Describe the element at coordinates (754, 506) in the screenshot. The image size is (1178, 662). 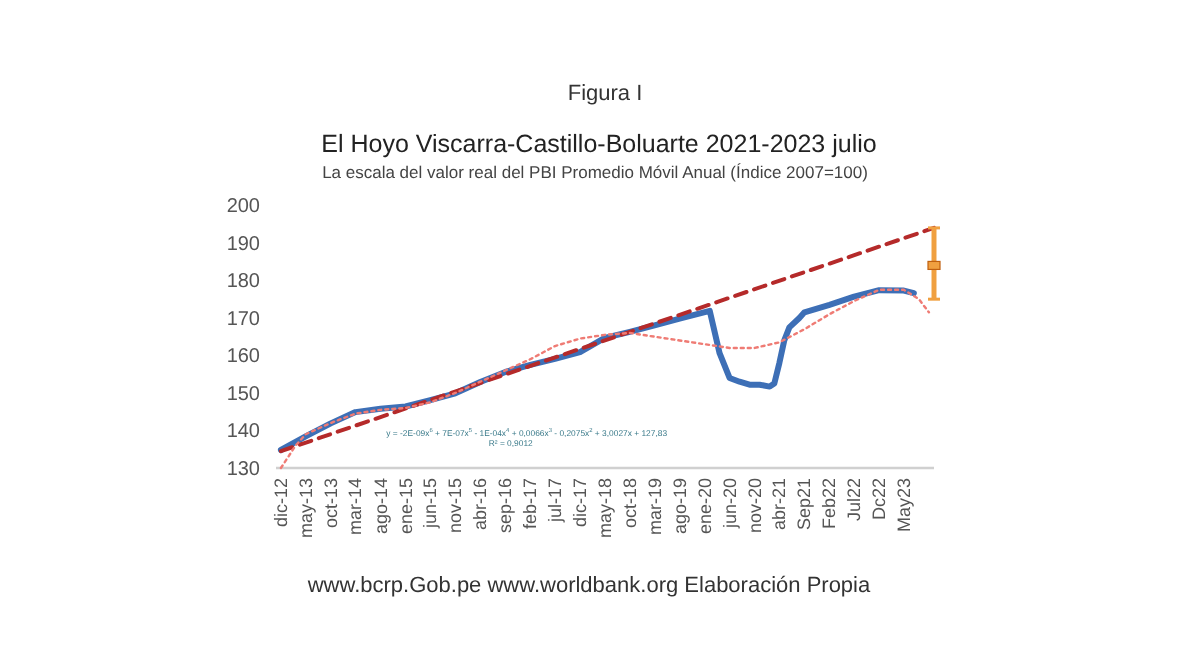
I see `x-tick-label: nov-20` at that location.